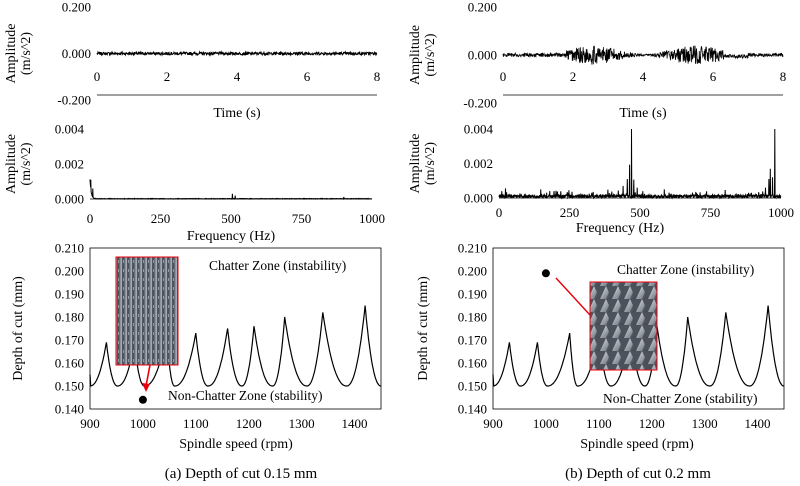 This screenshot has width=800, height=486. Describe the element at coordinates (637, 444) in the screenshot. I see `b-lobe-x-axis-label: Spindle speed (rpm)` at that location.